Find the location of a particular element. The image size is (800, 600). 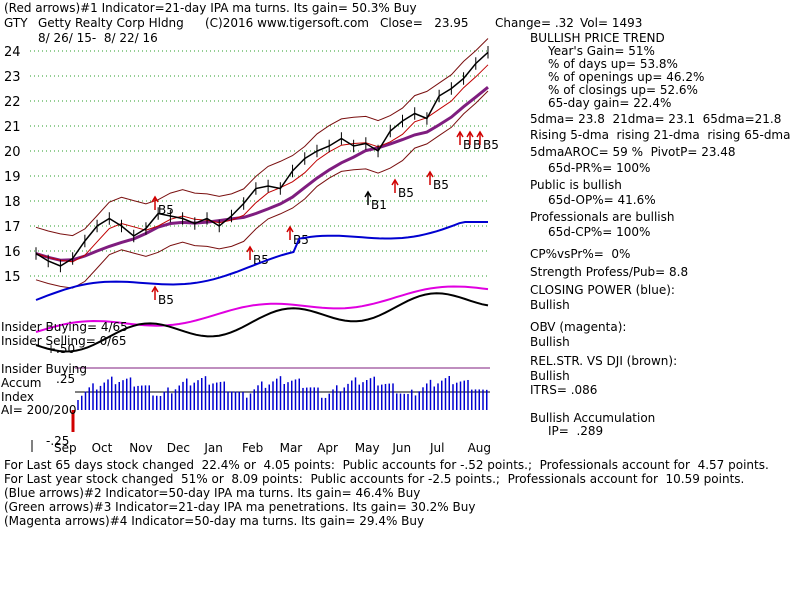

accumulation-bars is located at coordinates (280, 399).